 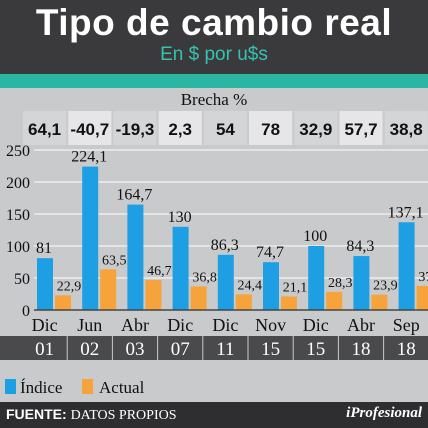 I want to click on brecha-value: -40,7, so click(x=89, y=129).